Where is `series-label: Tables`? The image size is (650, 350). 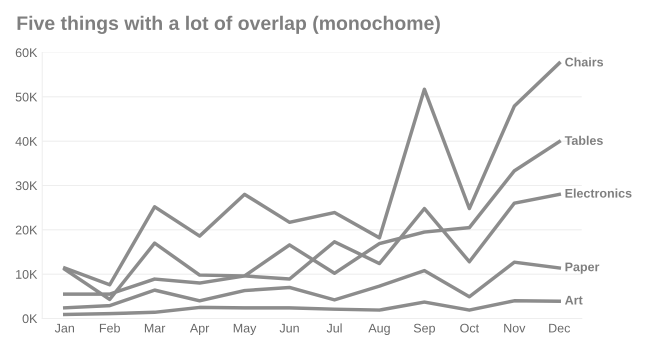 series-label: Tables is located at coordinates (583, 140).